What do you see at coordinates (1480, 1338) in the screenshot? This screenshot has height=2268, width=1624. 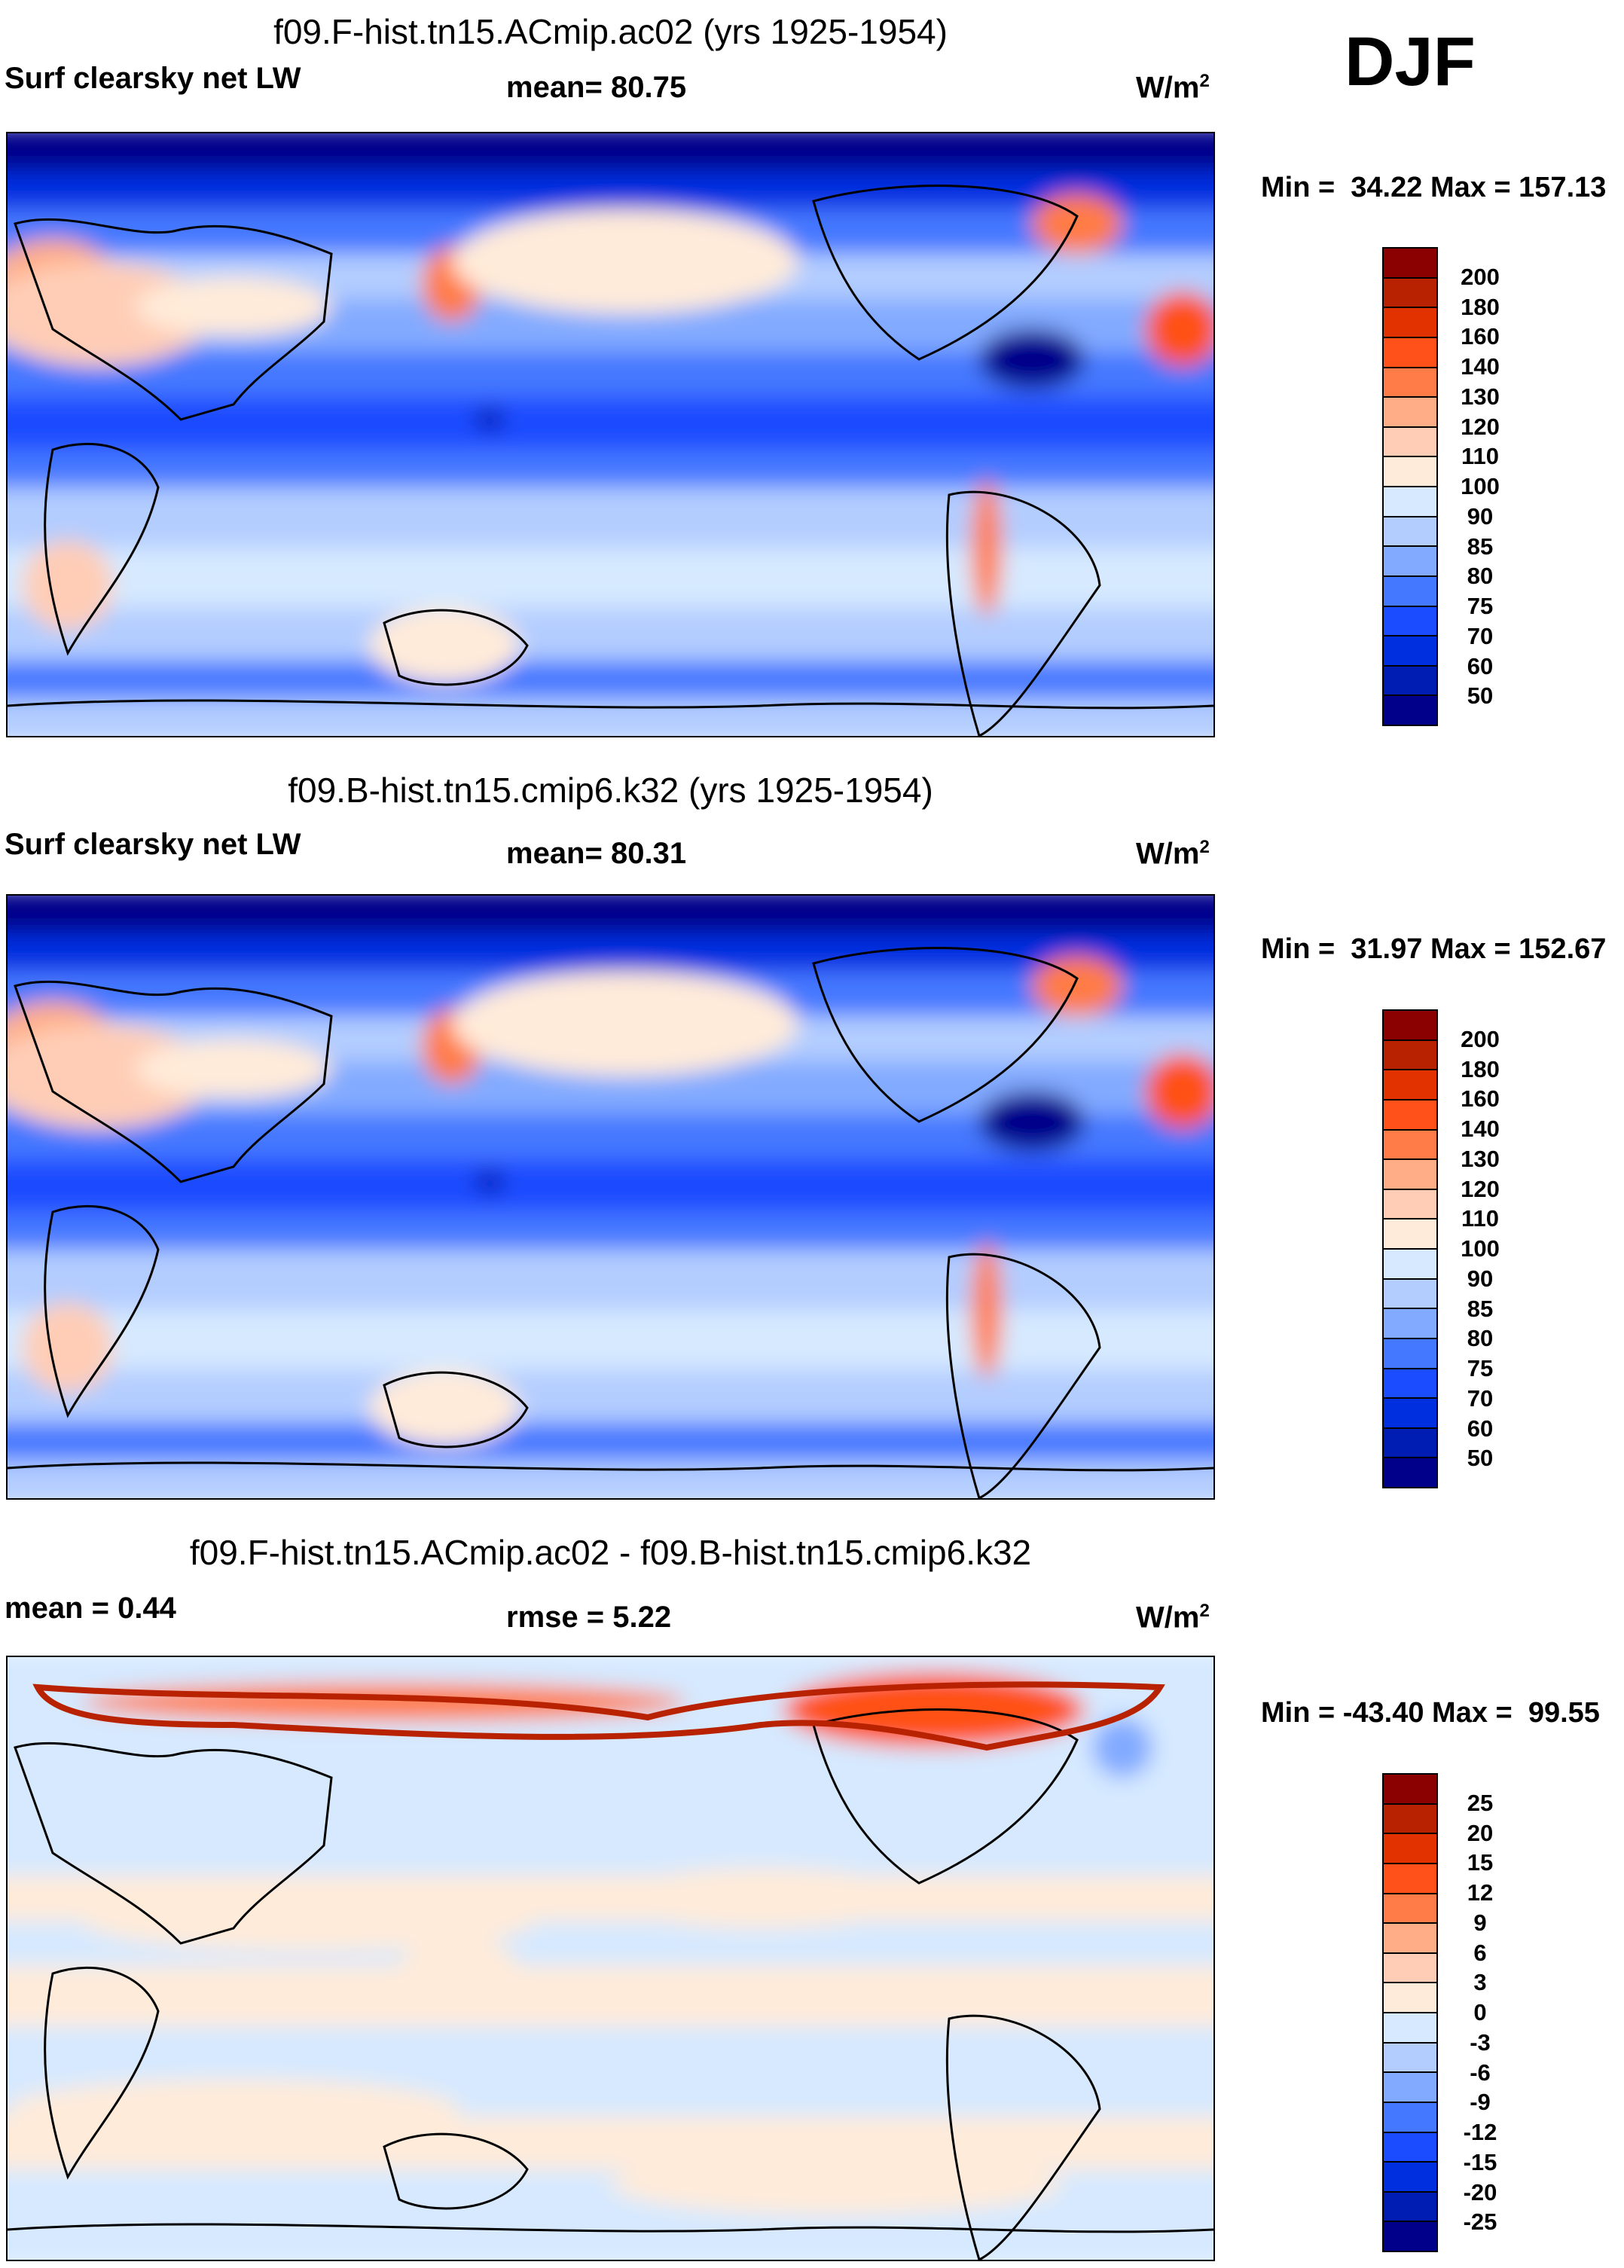 I see `colorbar-tick-label: 80` at bounding box center [1480, 1338].